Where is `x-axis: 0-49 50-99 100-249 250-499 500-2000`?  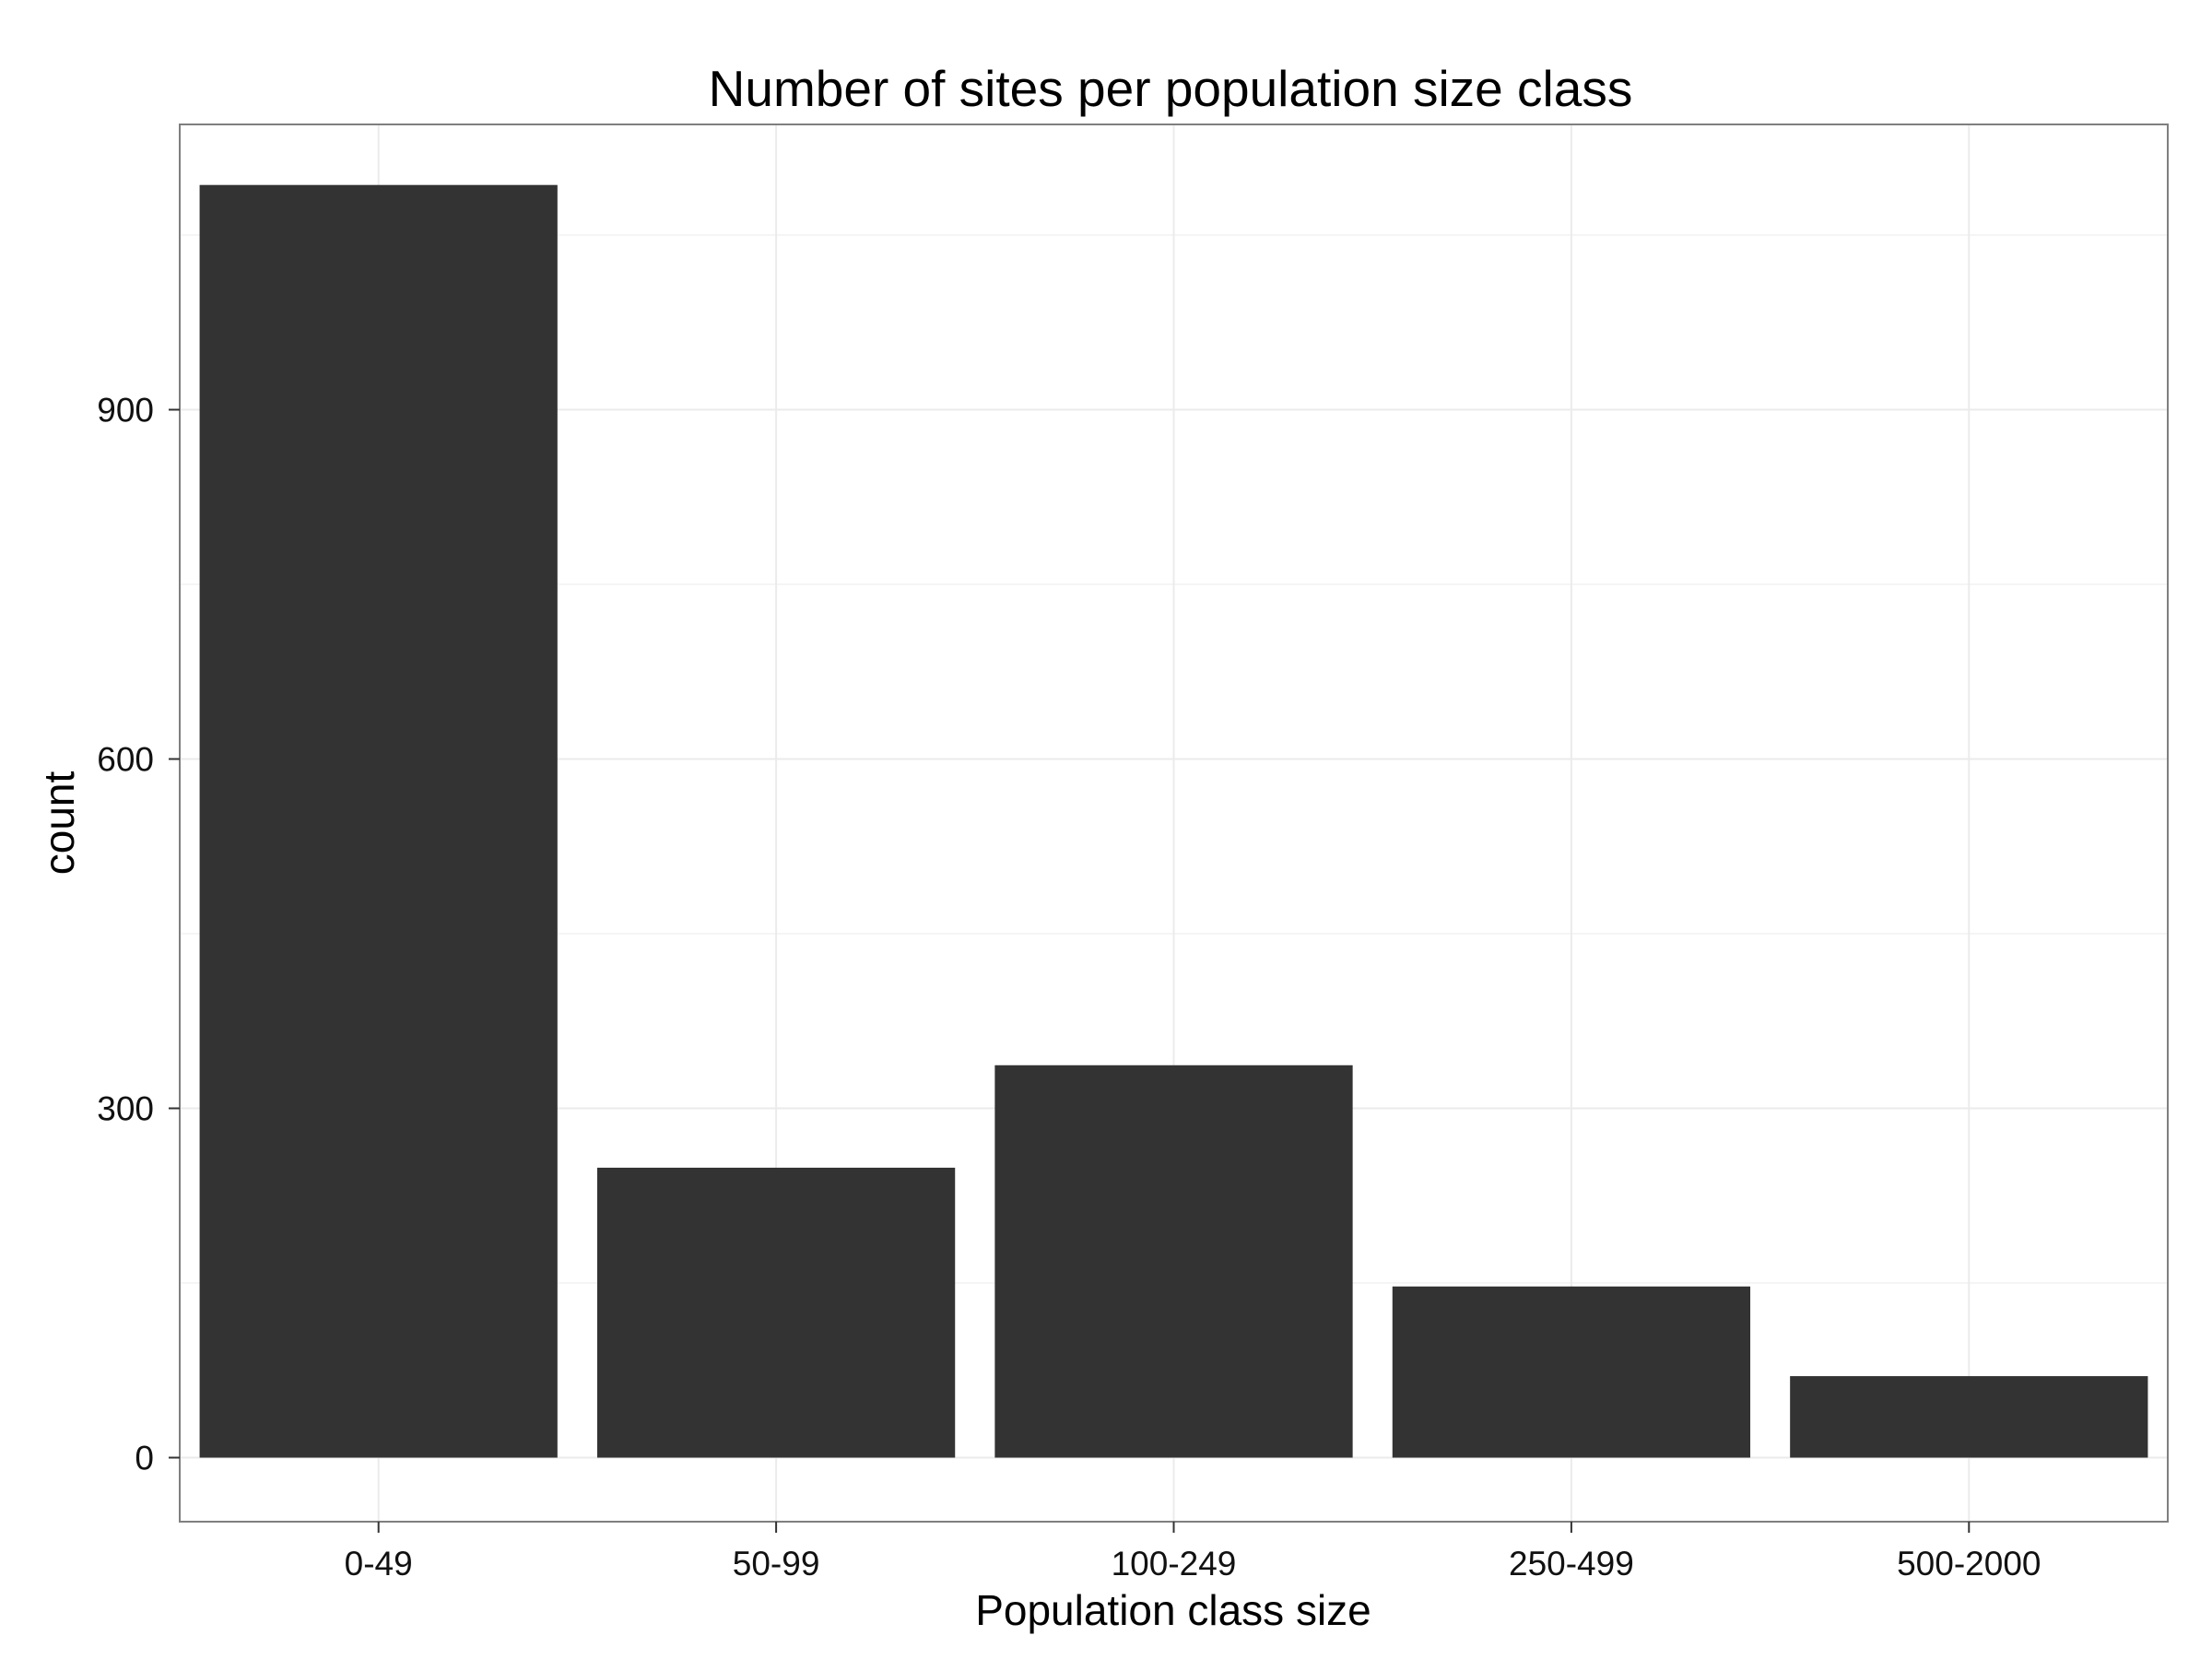
x-axis: 0-49 50-99 100-249 250-499 500-2000 is located at coordinates (1193, 1552).